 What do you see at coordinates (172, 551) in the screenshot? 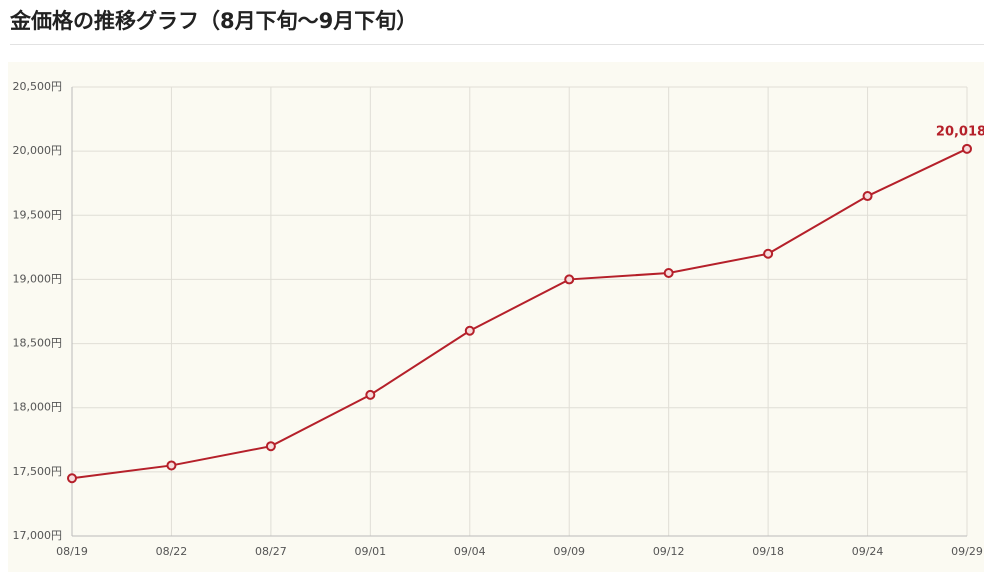
I see `x-tick-label: 08/22` at bounding box center [172, 551].